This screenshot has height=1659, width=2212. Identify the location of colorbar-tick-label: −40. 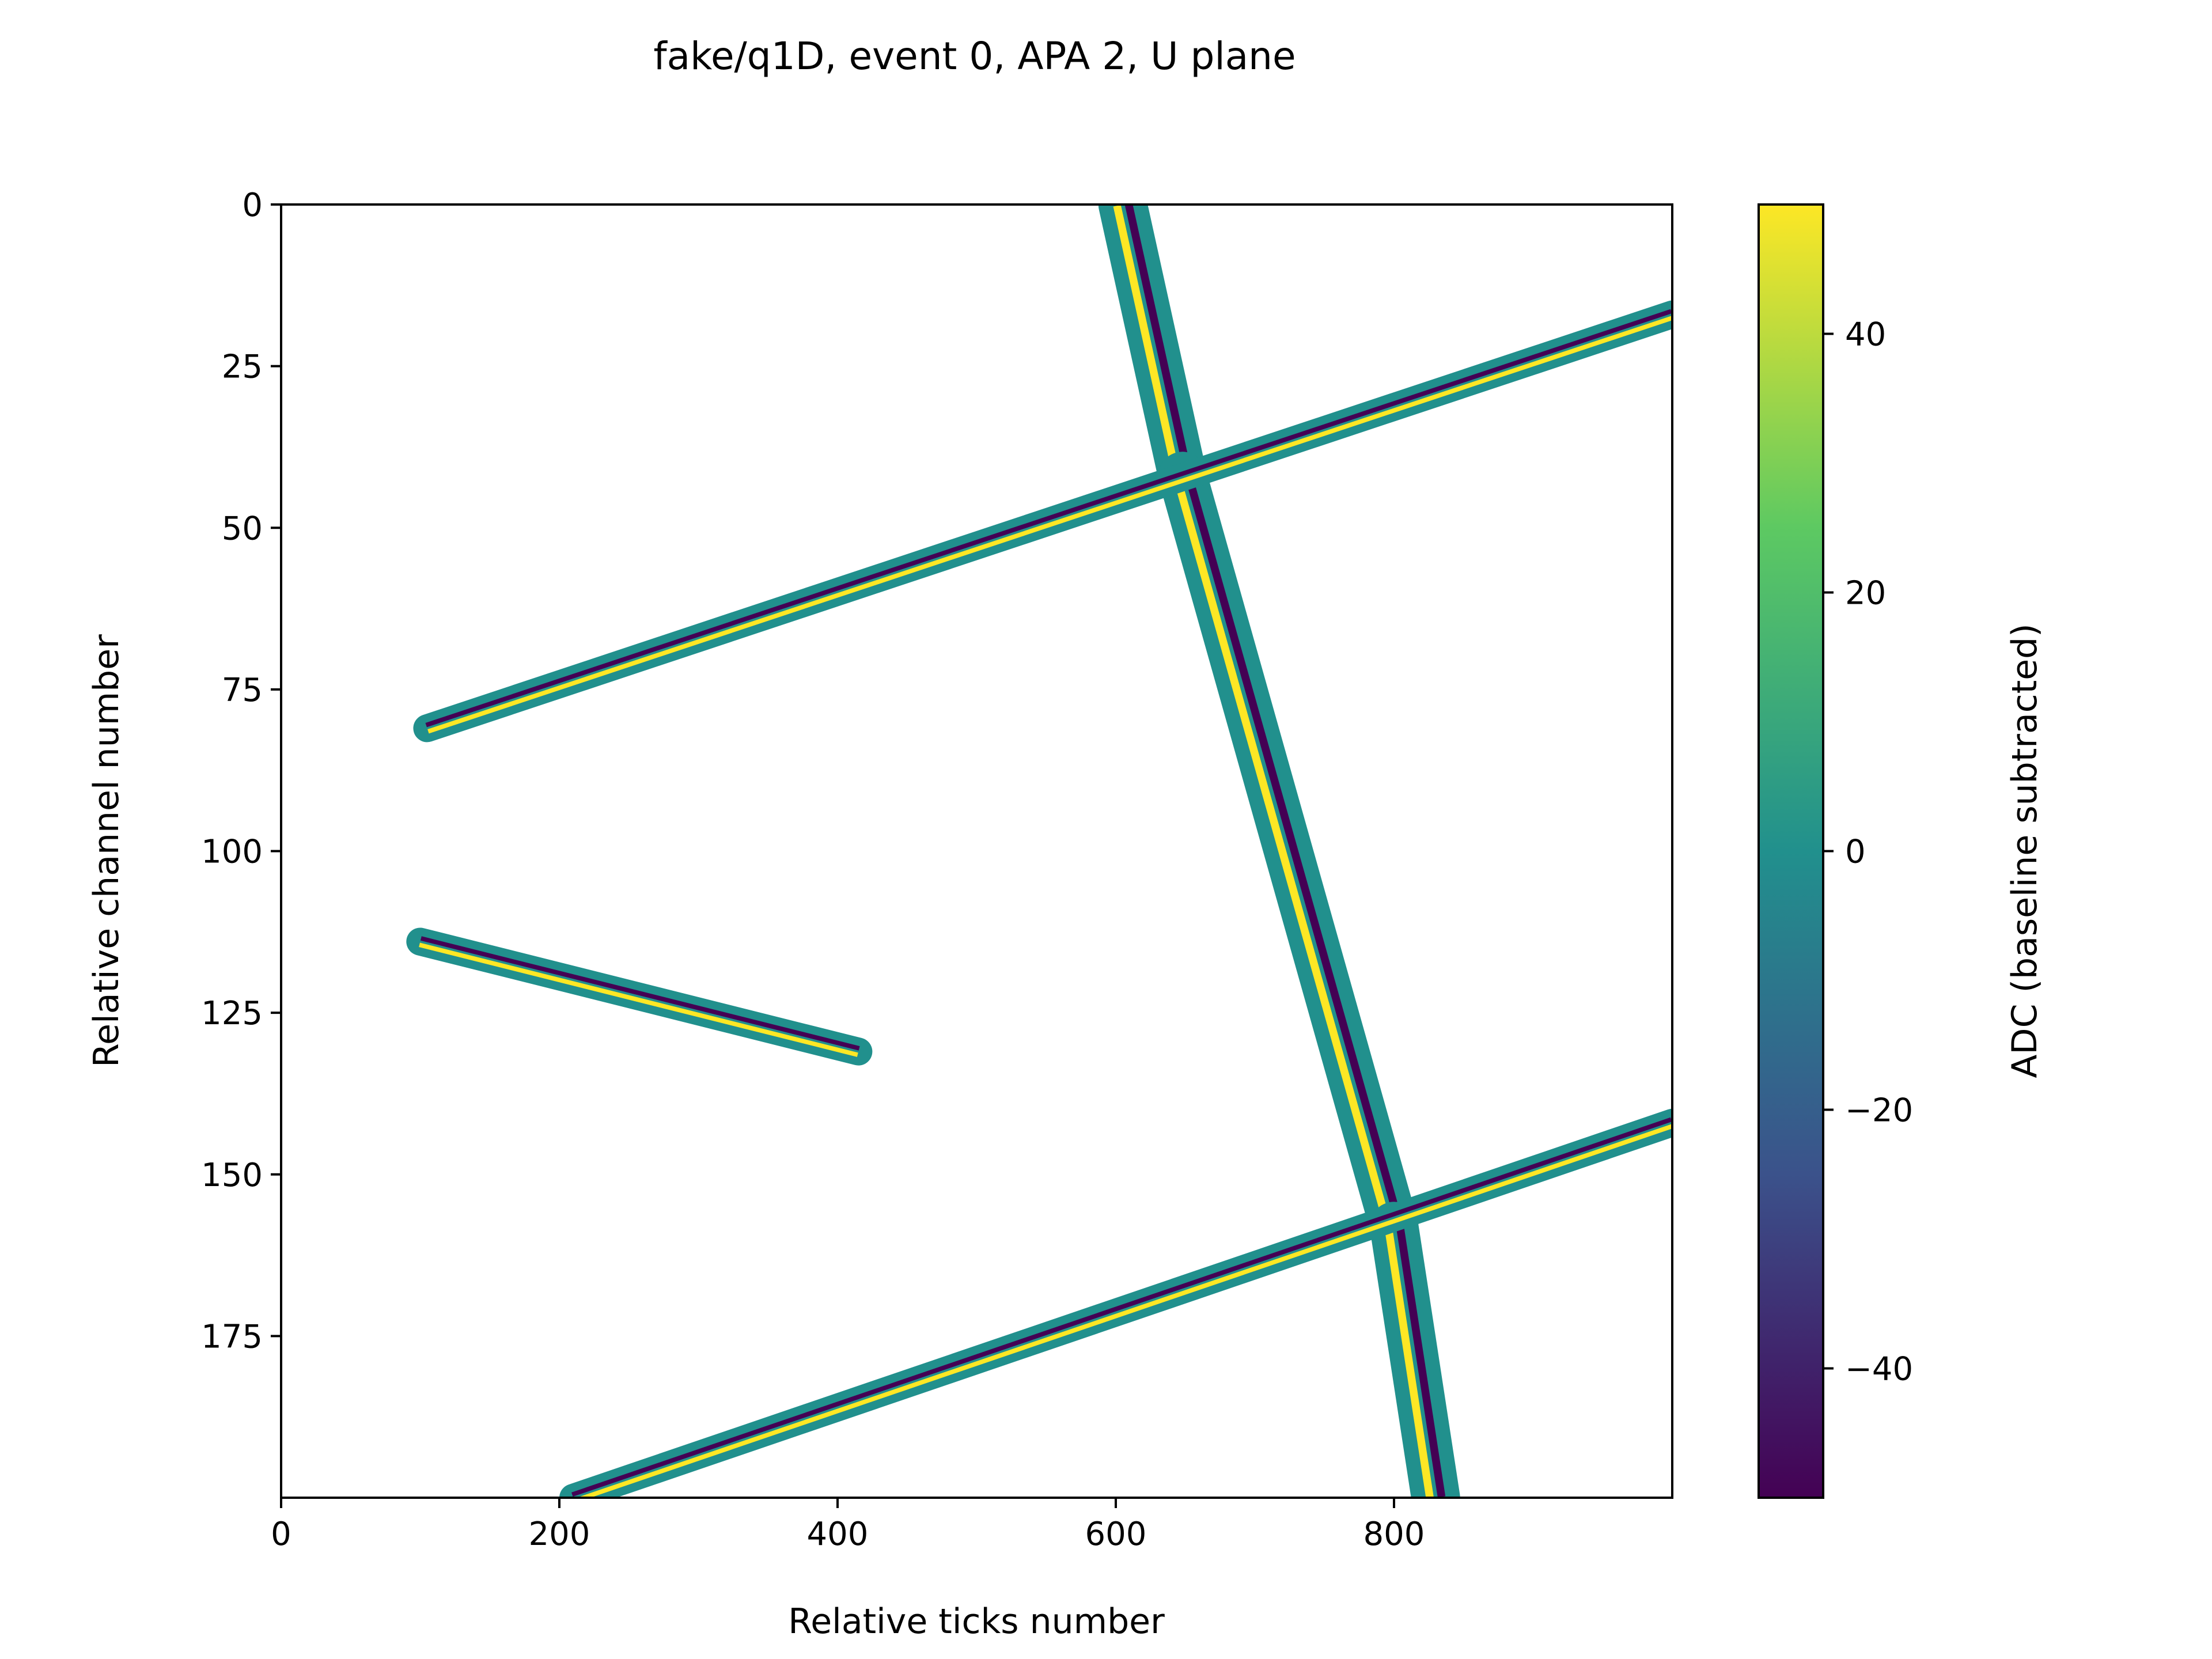
(1879, 1369).